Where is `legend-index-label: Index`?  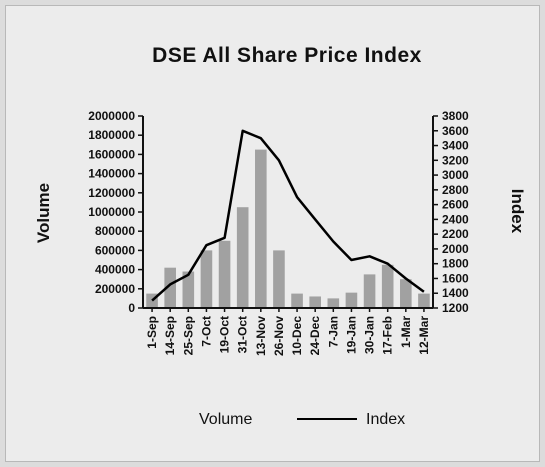
legend-index-label: Index is located at coordinates (385, 419).